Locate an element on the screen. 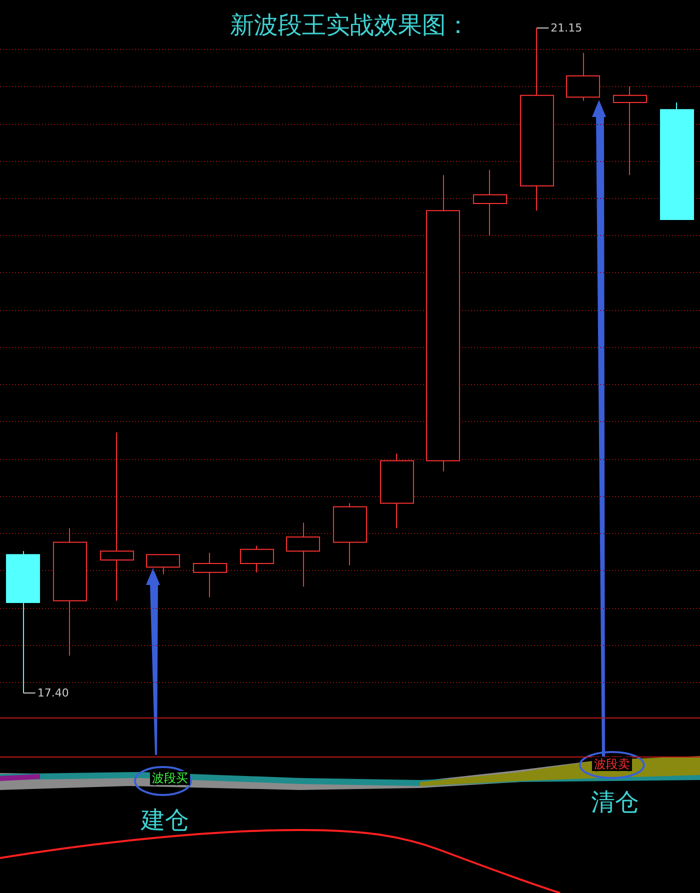 This screenshot has height=893, width=700. chart-title: 新波段王实战效果图： is located at coordinates (350, 25).